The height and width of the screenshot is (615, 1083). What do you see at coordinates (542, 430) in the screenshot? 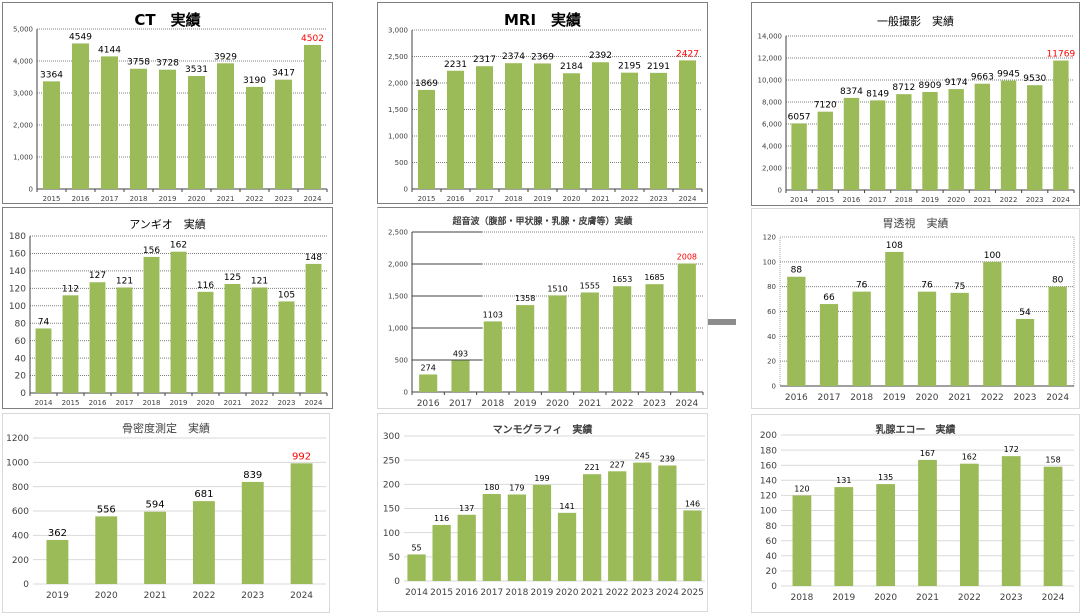
I see `chart-title: マンモグラフィ 実績` at bounding box center [542, 430].